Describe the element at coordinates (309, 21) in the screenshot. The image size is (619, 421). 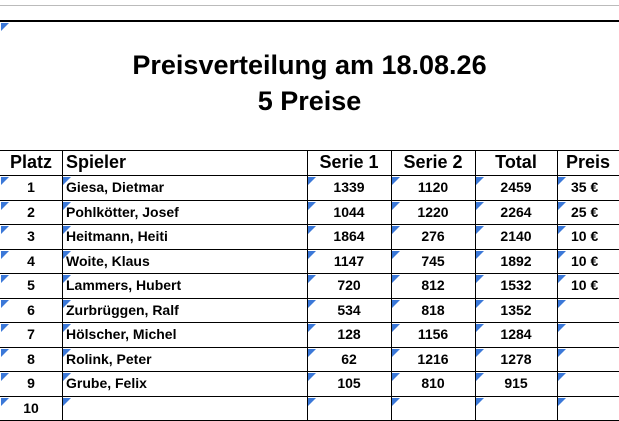
I see `sheet-border` at that location.